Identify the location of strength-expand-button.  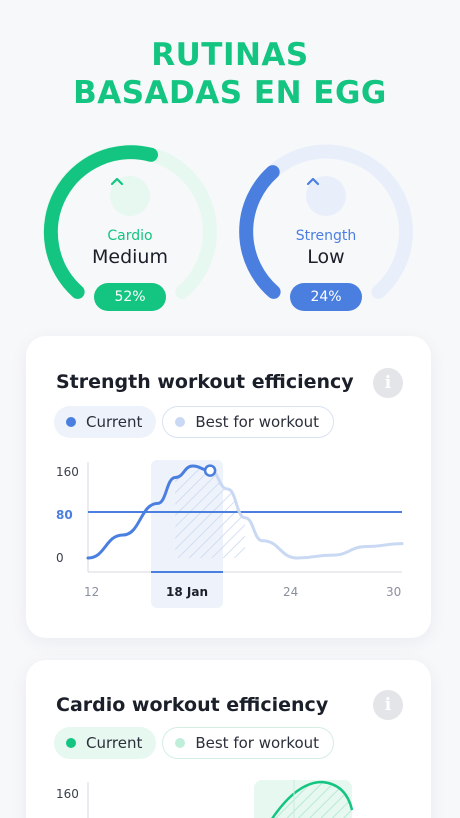
(326, 196).